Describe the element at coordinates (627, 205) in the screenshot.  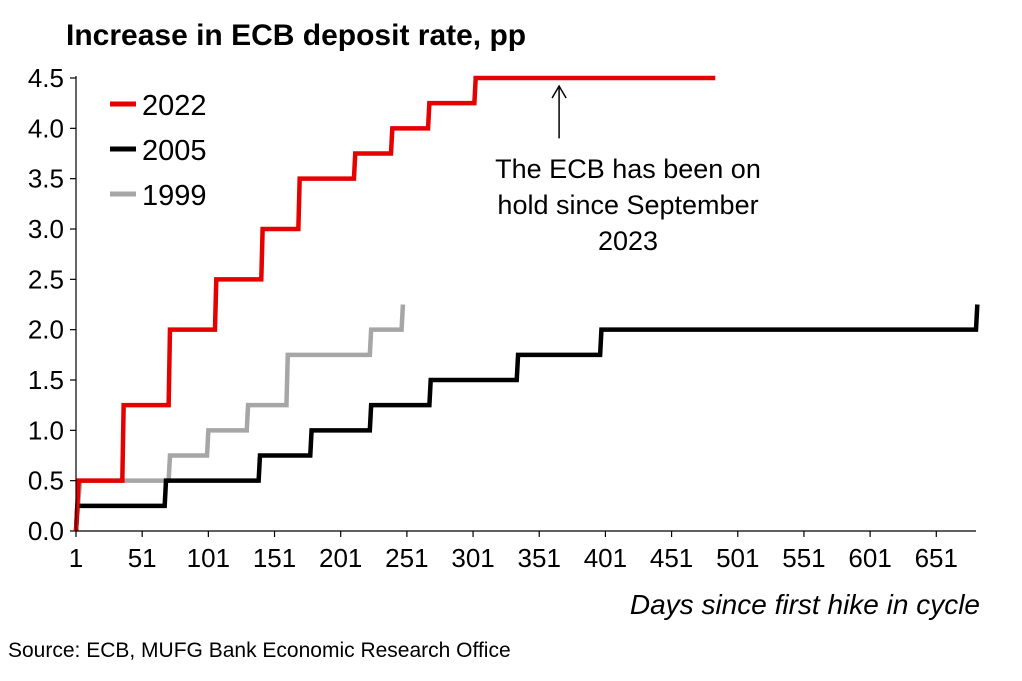
I see `annotation-line-2: hold since September` at that location.